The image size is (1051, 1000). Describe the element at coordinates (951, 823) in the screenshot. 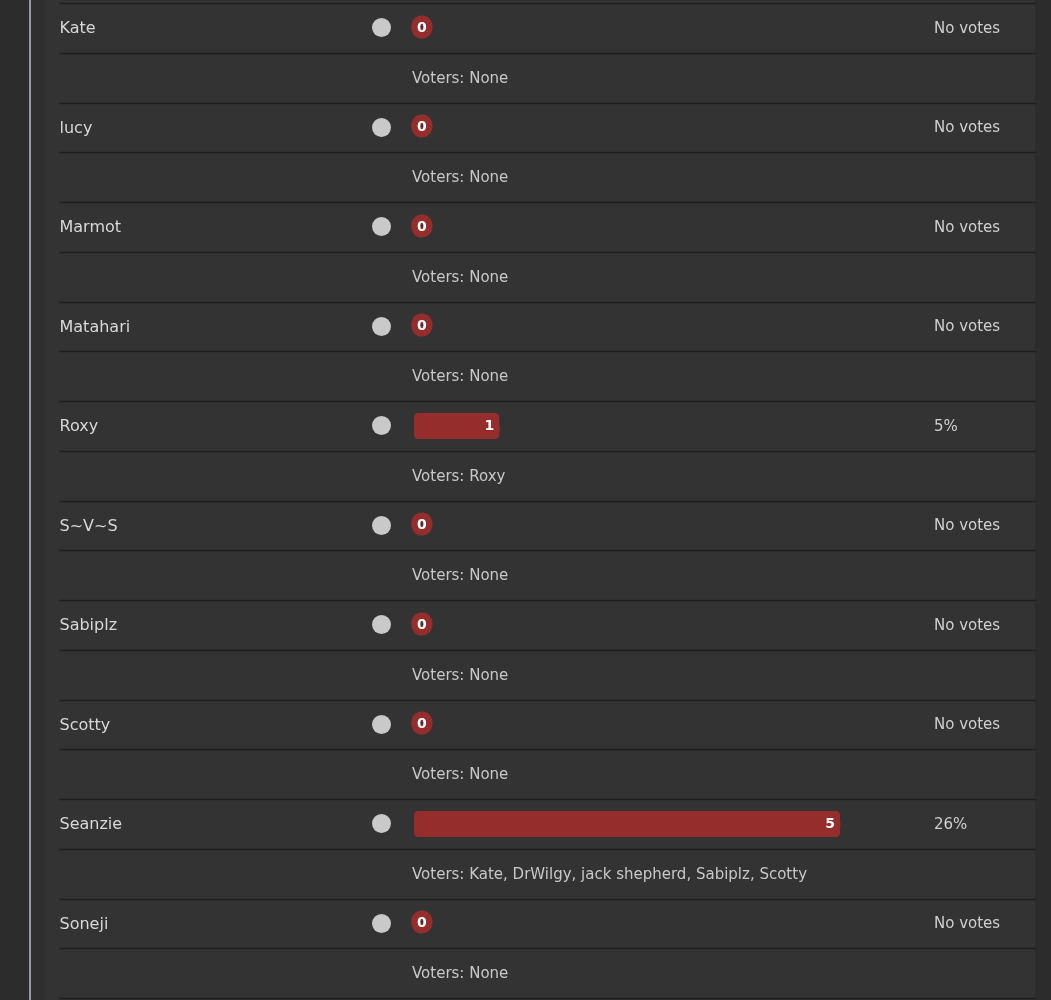

I see `text: 26%` at that location.